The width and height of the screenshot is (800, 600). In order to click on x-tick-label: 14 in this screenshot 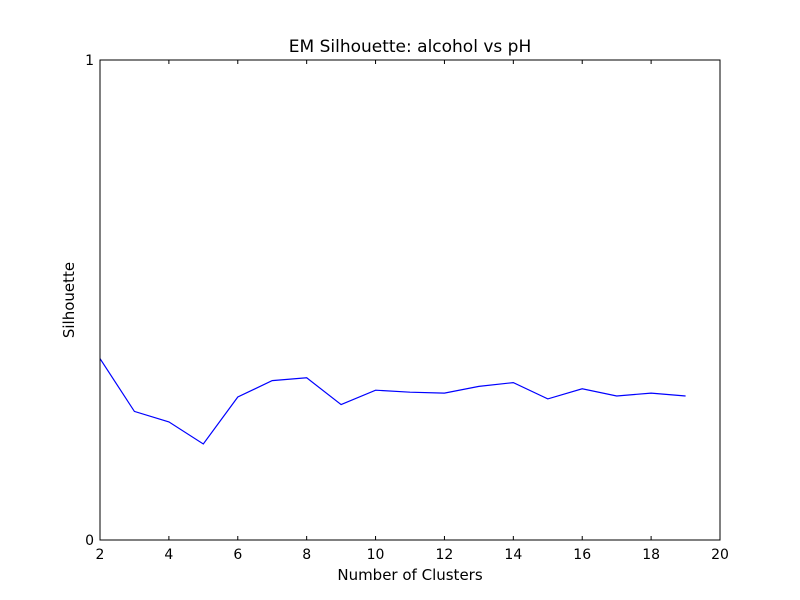, I will do `click(513, 555)`.